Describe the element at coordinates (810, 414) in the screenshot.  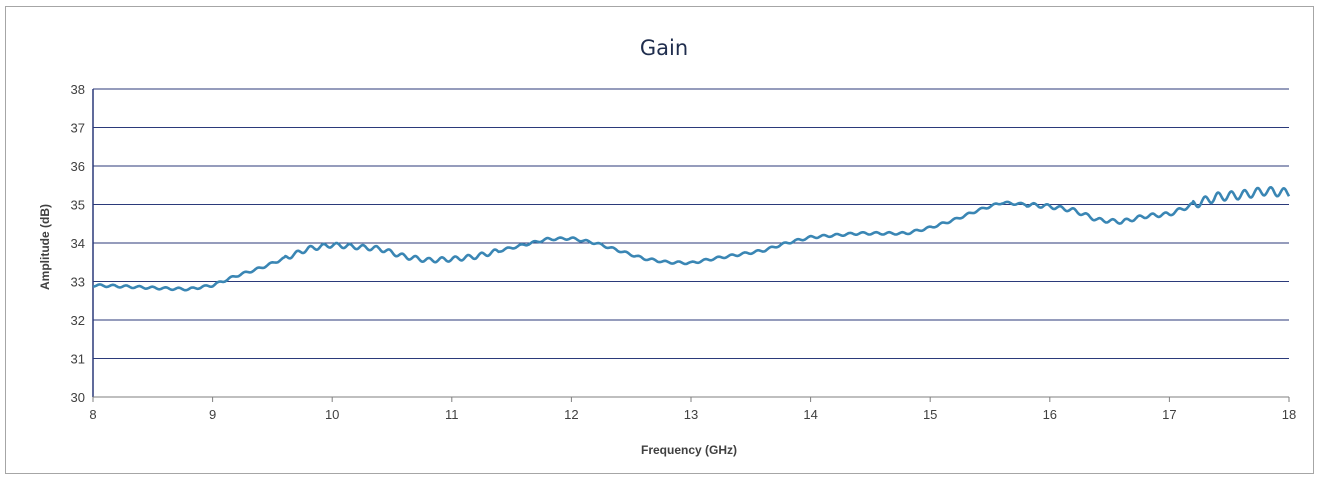
I see `x-tick-label: 14` at that location.